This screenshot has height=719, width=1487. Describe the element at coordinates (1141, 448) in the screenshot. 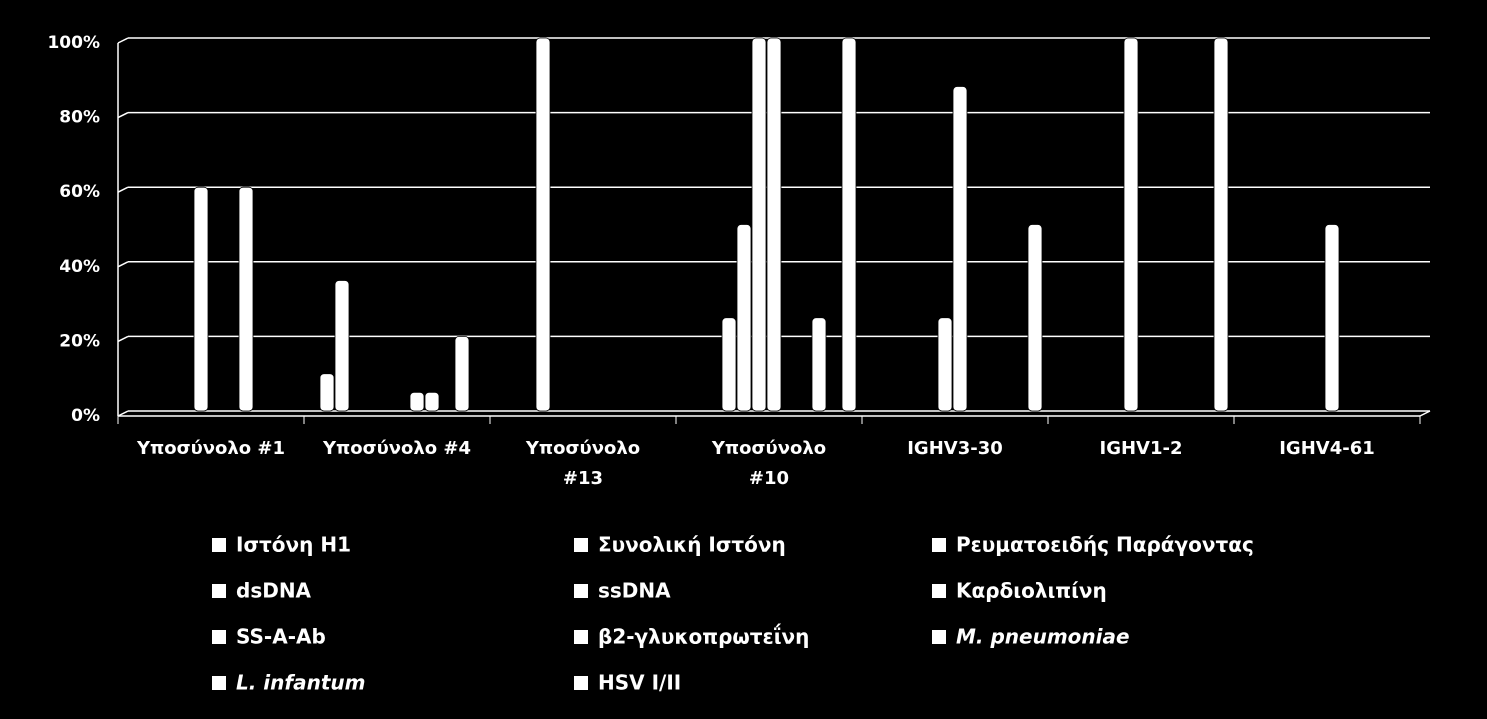

I see `x-tick-label: IGHV1-2` at that location.